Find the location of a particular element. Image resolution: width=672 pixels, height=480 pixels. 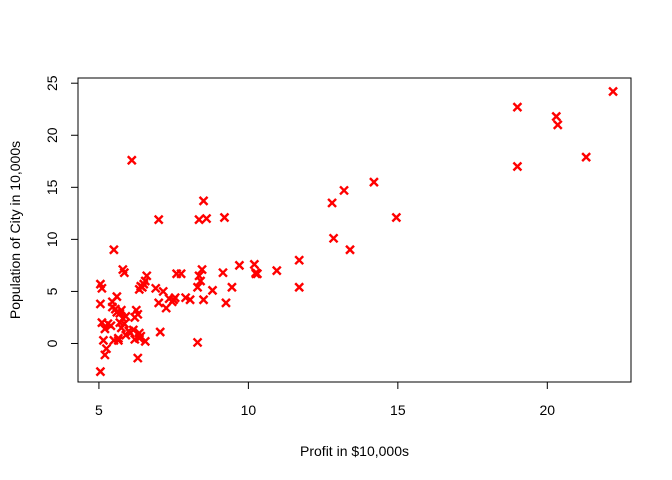

x-tick-label: 10 is located at coordinates (249, 410).